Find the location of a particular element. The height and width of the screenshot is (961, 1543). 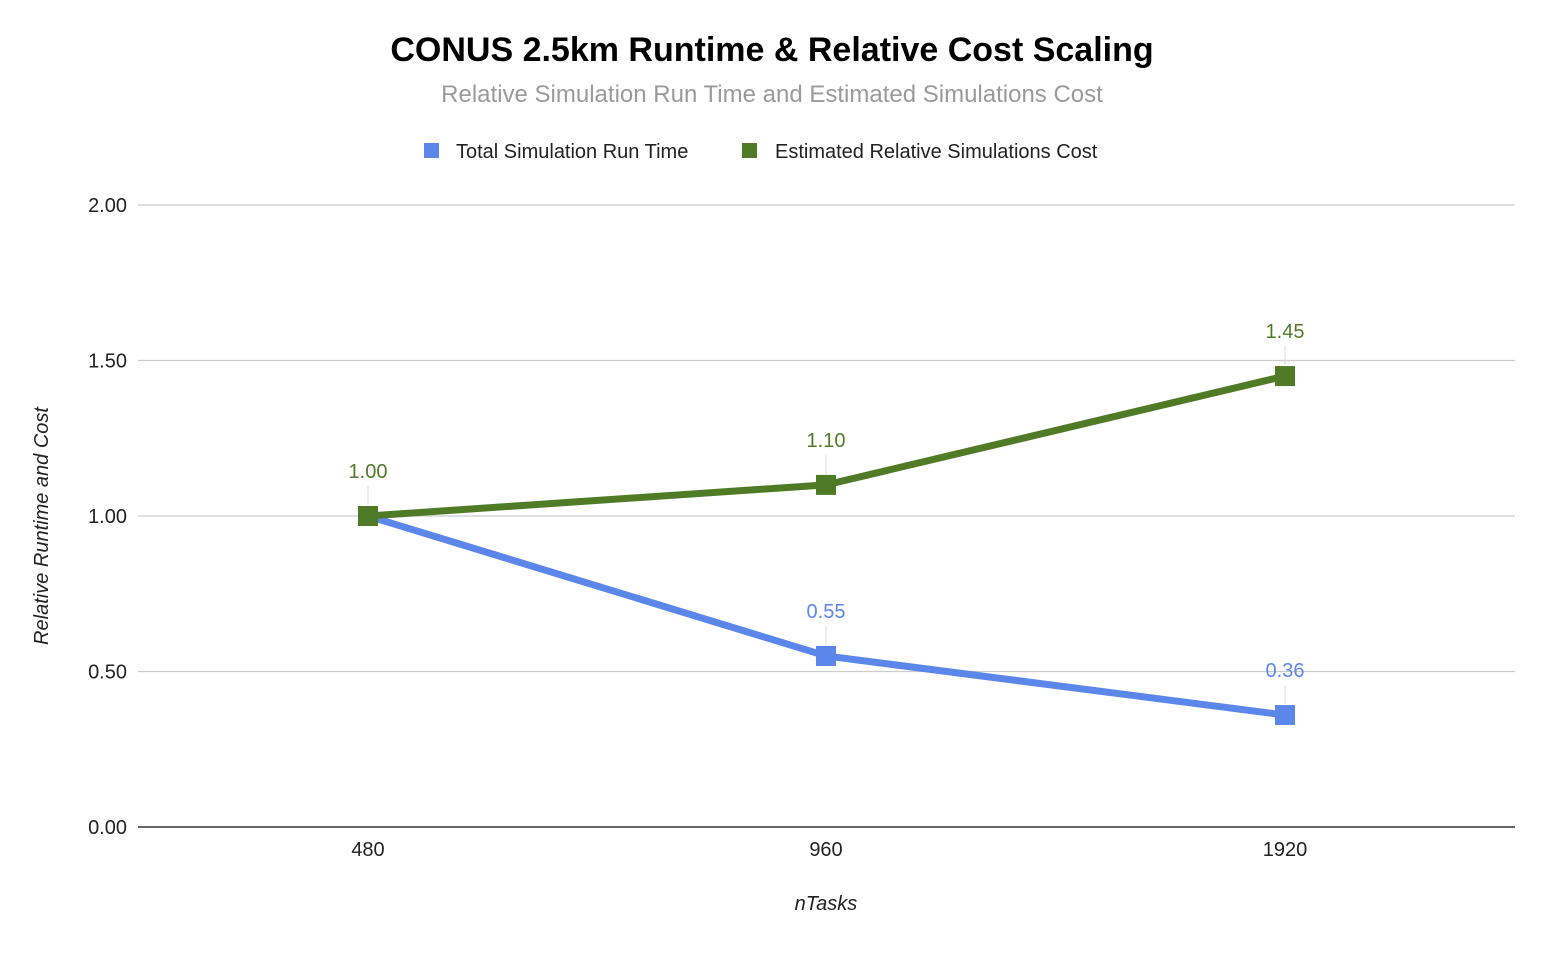

y-tick-label: 0.50 is located at coordinates (107, 673).